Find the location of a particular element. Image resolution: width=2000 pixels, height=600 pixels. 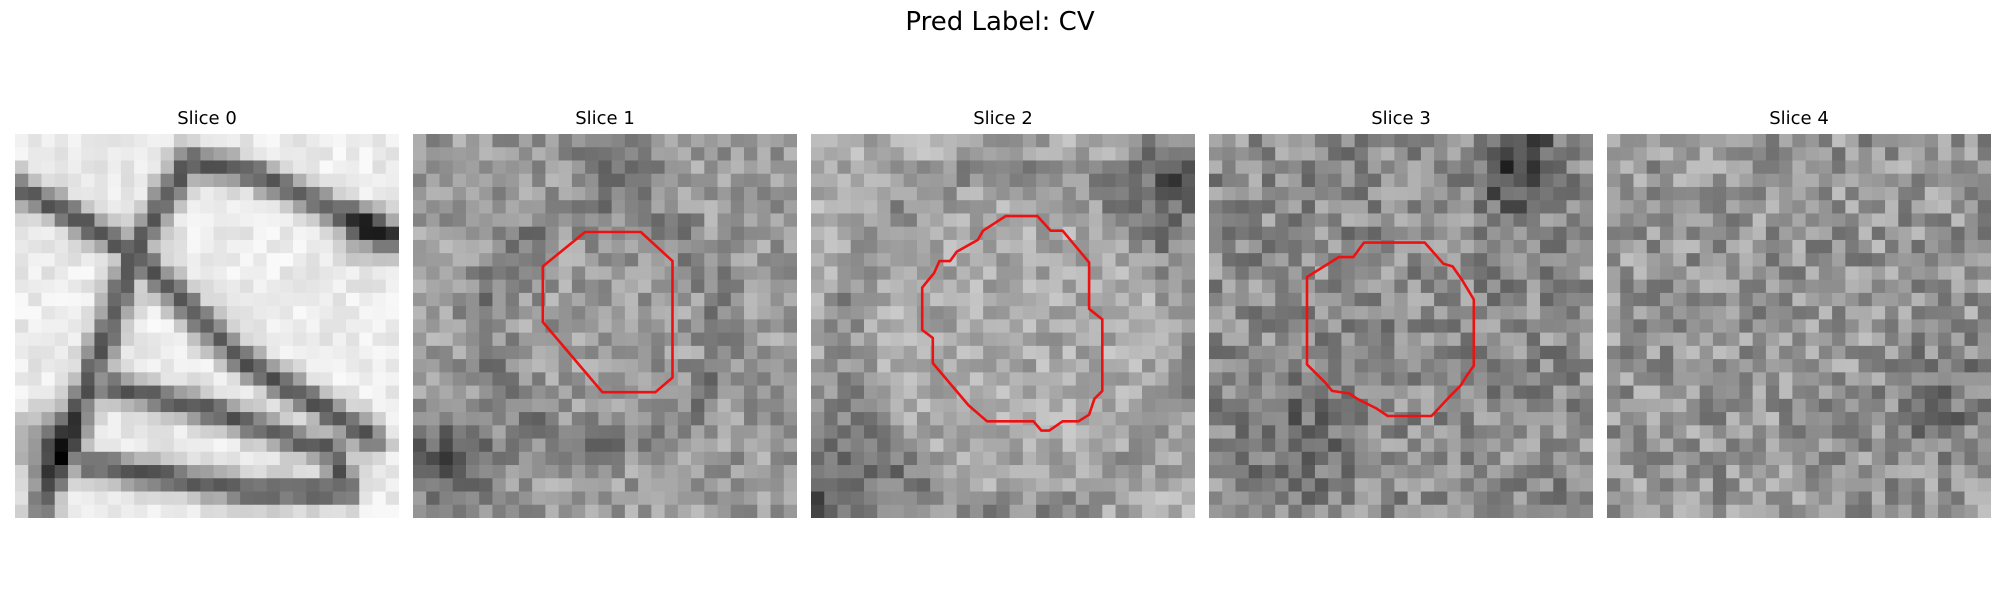

figure-title: Pred Label: CV is located at coordinates (1000, 22).